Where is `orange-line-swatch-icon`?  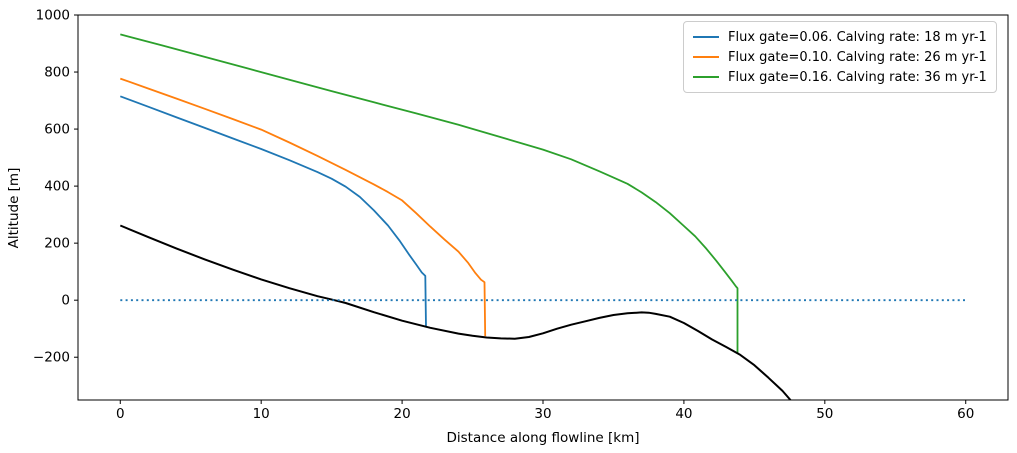
orange-line-swatch-icon is located at coordinates (706, 57).